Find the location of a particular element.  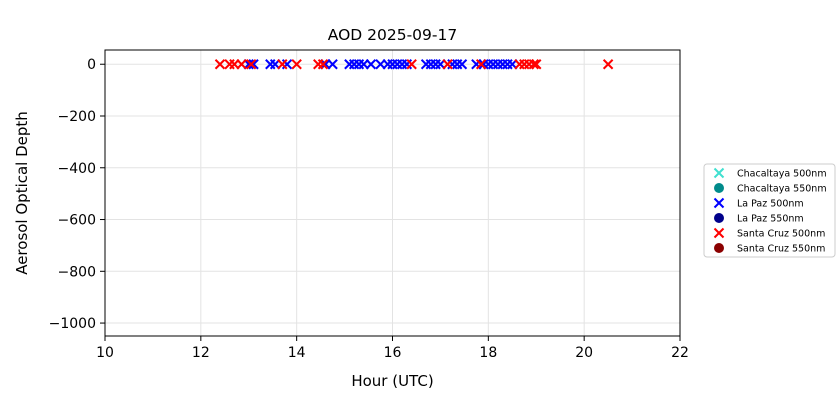

y-tick-label: −1000 is located at coordinates (72, 324).